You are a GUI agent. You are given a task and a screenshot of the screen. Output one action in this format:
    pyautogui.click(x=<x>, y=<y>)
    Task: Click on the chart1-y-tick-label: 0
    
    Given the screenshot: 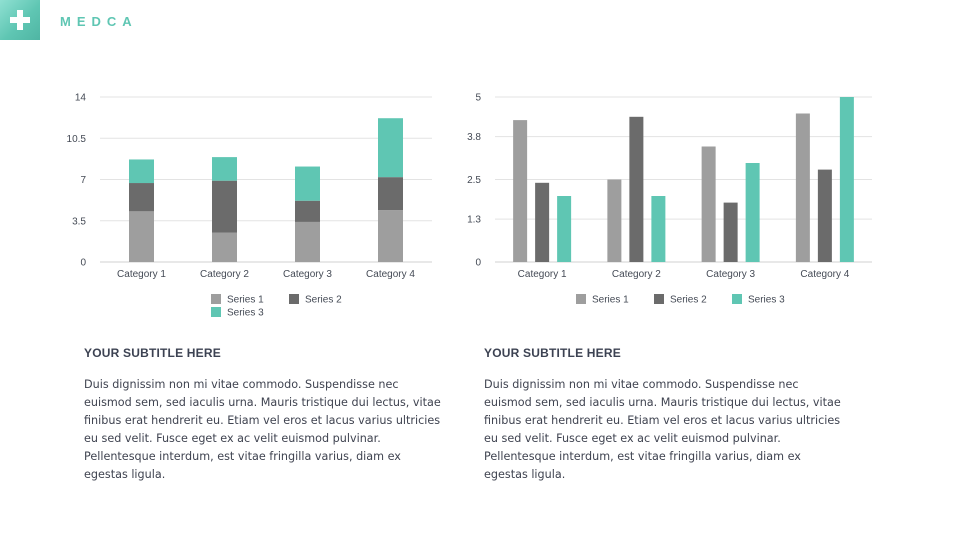 What is the action you would take?
    pyautogui.click(x=83, y=263)
    